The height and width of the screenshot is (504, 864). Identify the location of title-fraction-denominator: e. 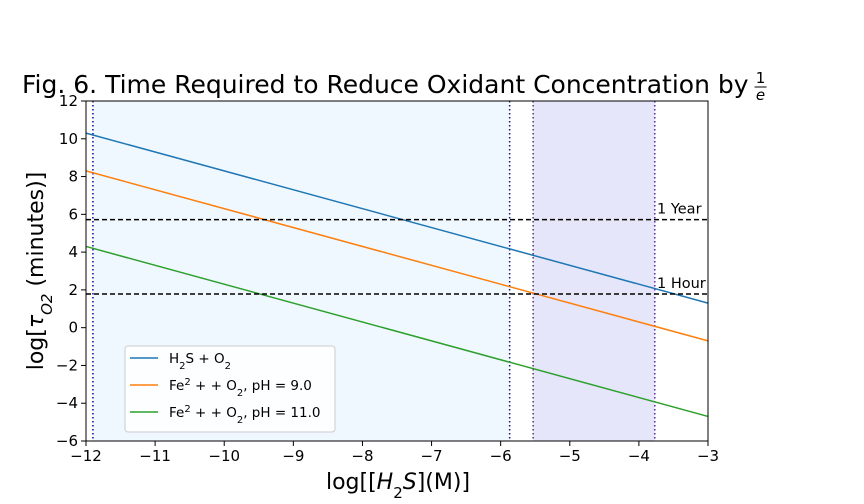
(760, 95).